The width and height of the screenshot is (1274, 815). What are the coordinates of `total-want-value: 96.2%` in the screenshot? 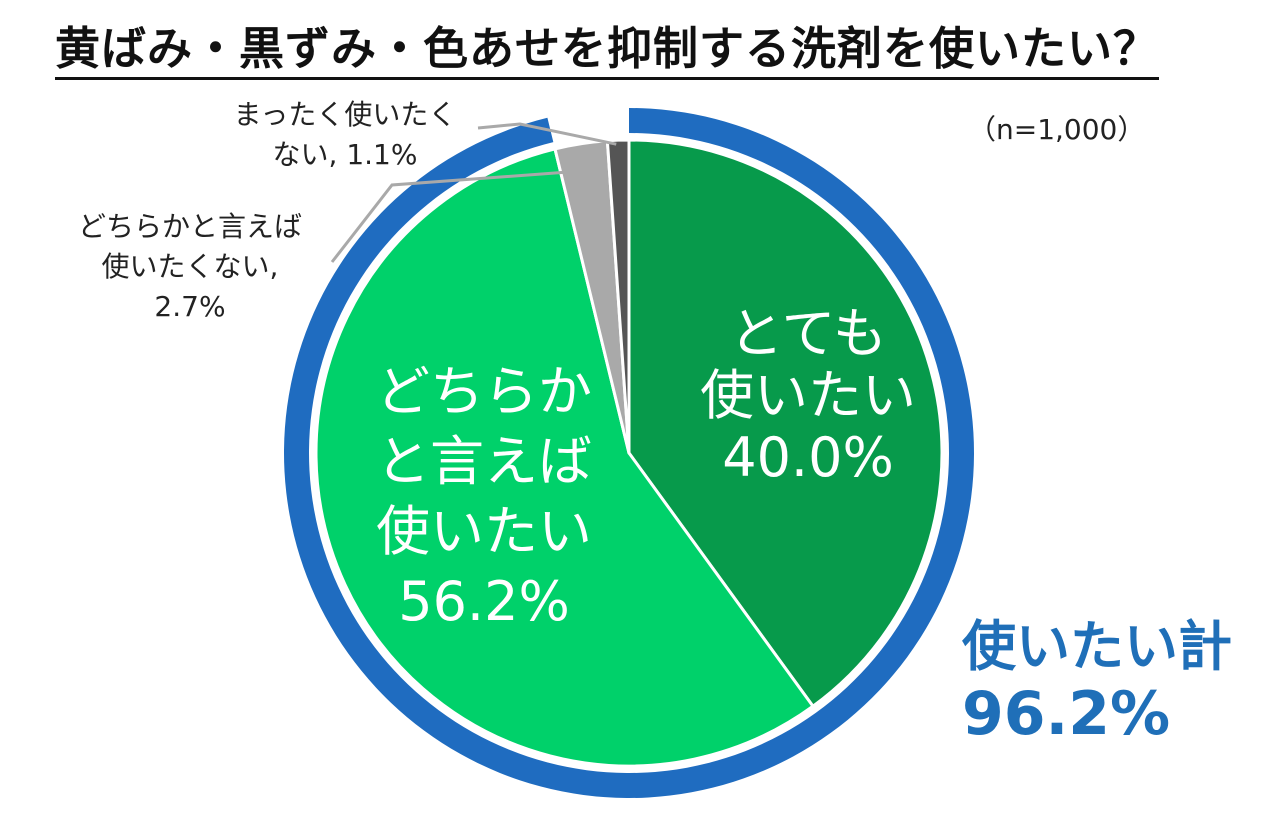 It's located at (1066, 714).